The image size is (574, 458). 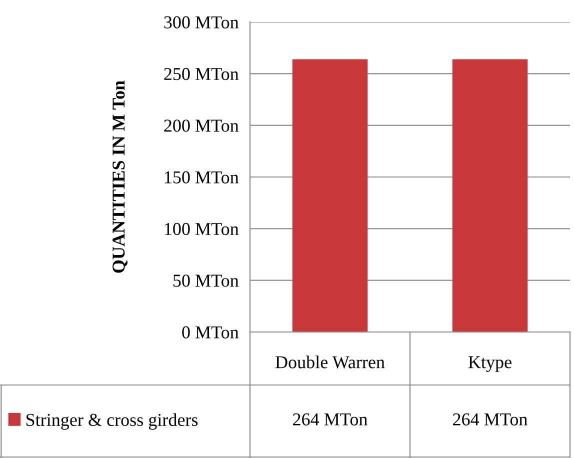 What do you see at coordinates (201, 22) in the screenshot?
I see `y-tick-label: 300 MTon` at bounding box center [201, 22].